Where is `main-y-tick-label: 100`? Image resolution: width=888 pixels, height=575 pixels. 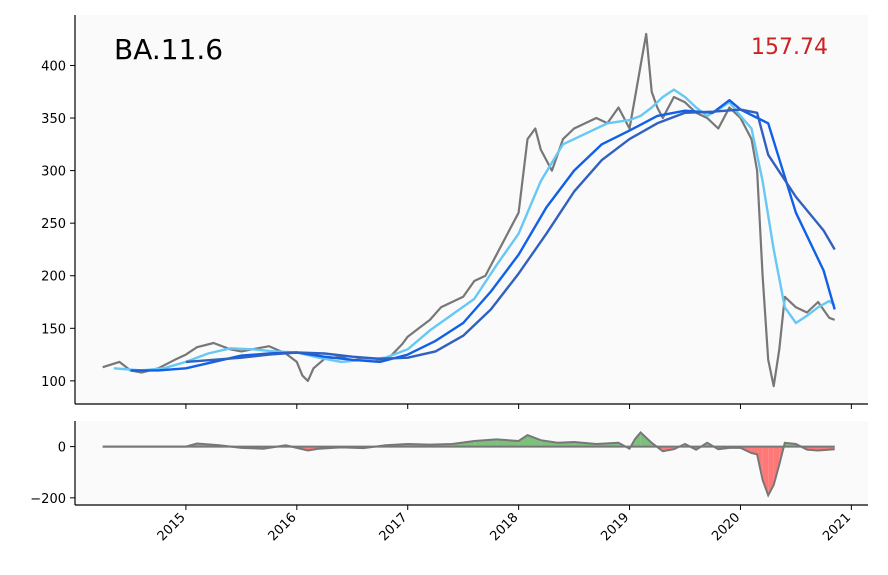 main-y-tick-label: 100 is located at coordinates (53, 382).